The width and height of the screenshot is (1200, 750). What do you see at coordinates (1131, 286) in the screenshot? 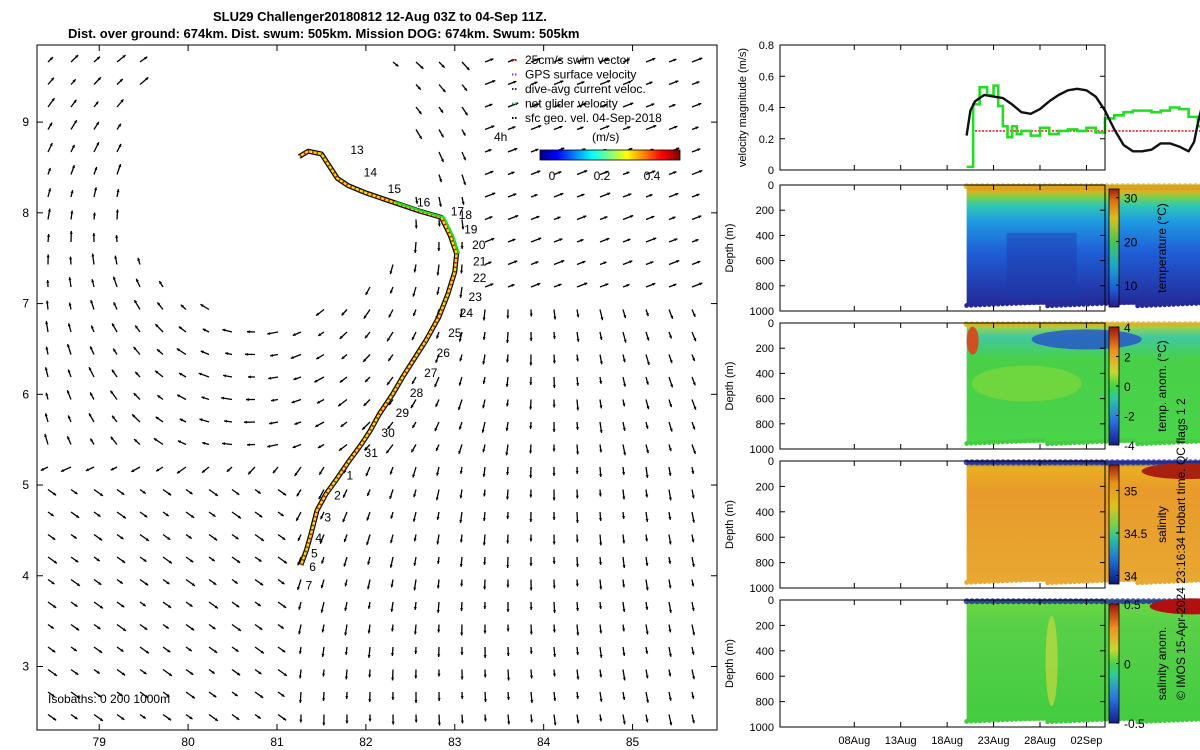
I see `colorbar-tick-label: 10` at bounding box center [1131, 286].